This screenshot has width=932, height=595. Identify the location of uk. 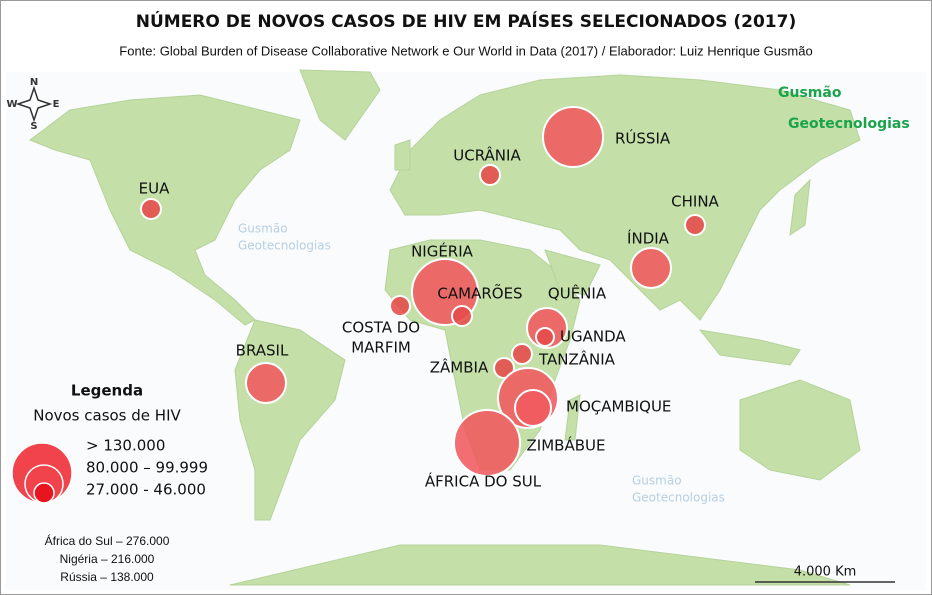
(402, 155).